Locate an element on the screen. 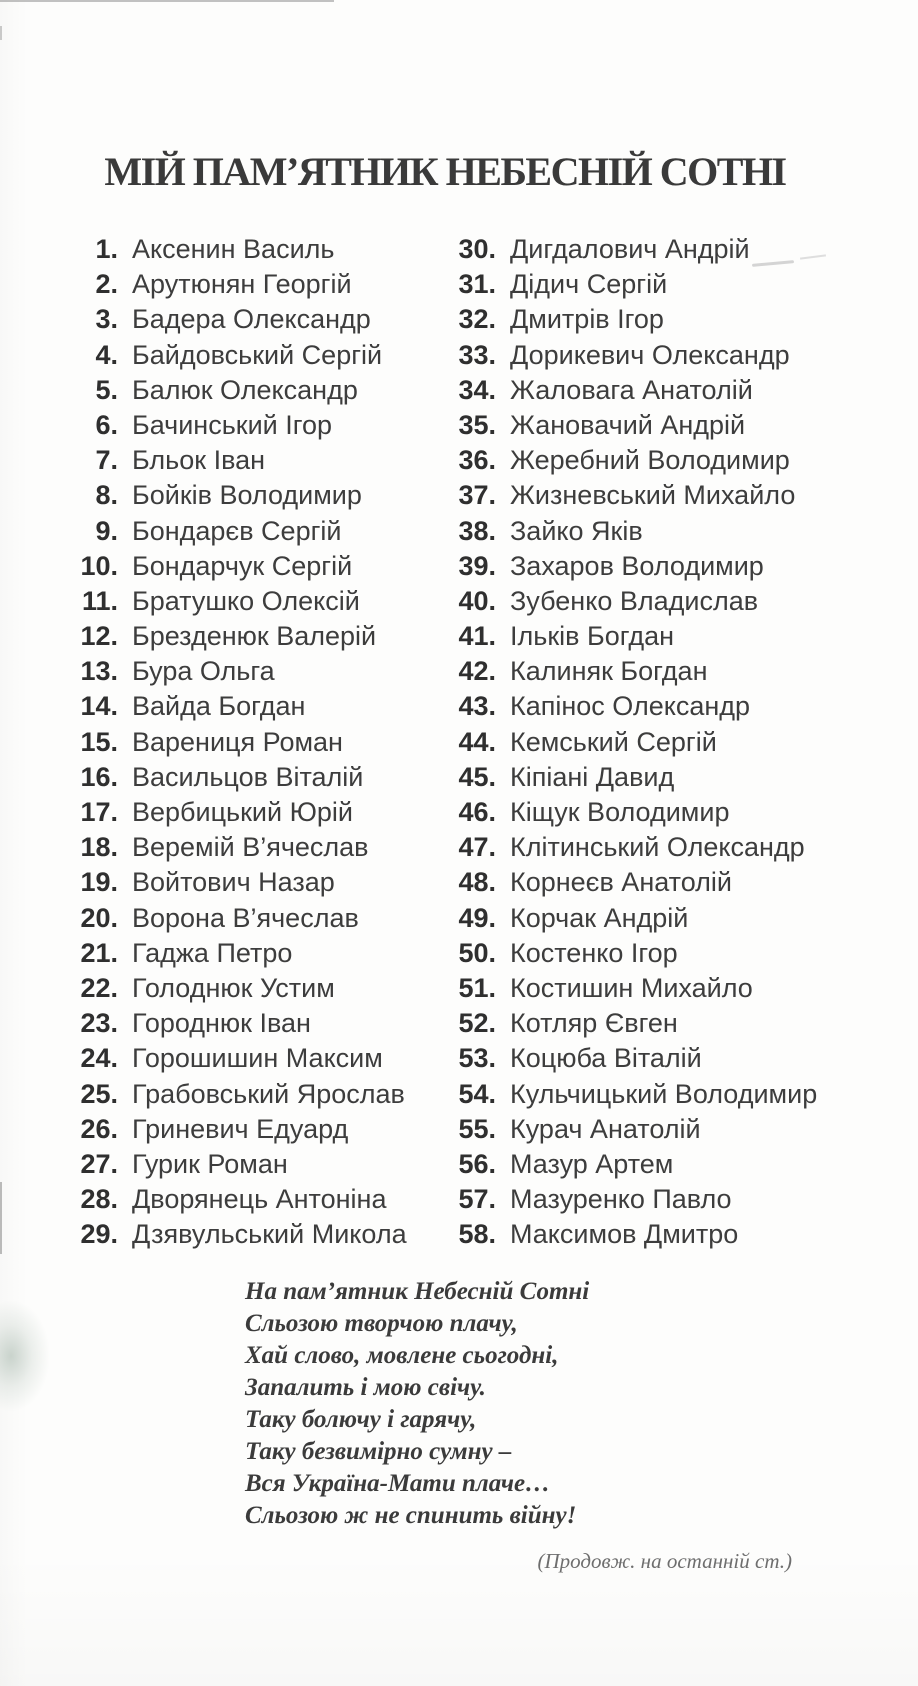  entry-number: 56. is located at coordinates (477, 1163).